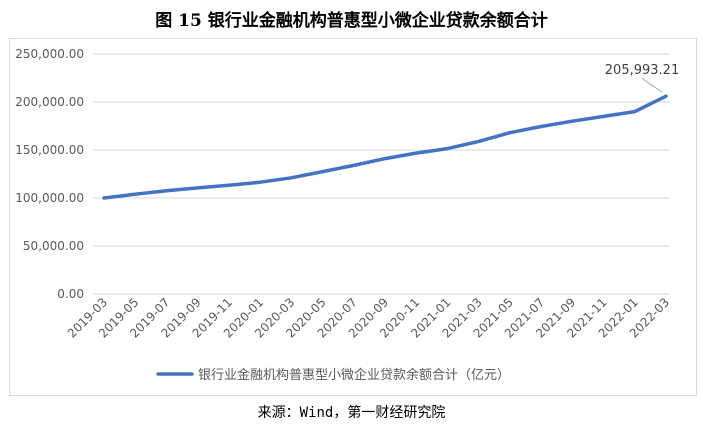  Describe the element at coordinates (351, 413) in the screenshot. I see `source-note: 来源：Wind，第一财经研究院` at that location.